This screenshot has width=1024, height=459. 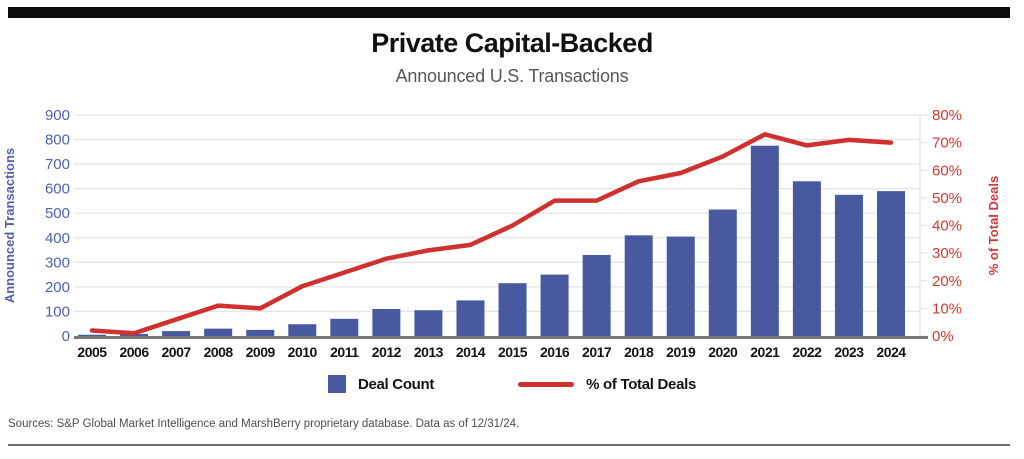 What do you see at coordinates (344, 327) in the screenshot?
I see `bar-2011` at bounding box center [344, 327].